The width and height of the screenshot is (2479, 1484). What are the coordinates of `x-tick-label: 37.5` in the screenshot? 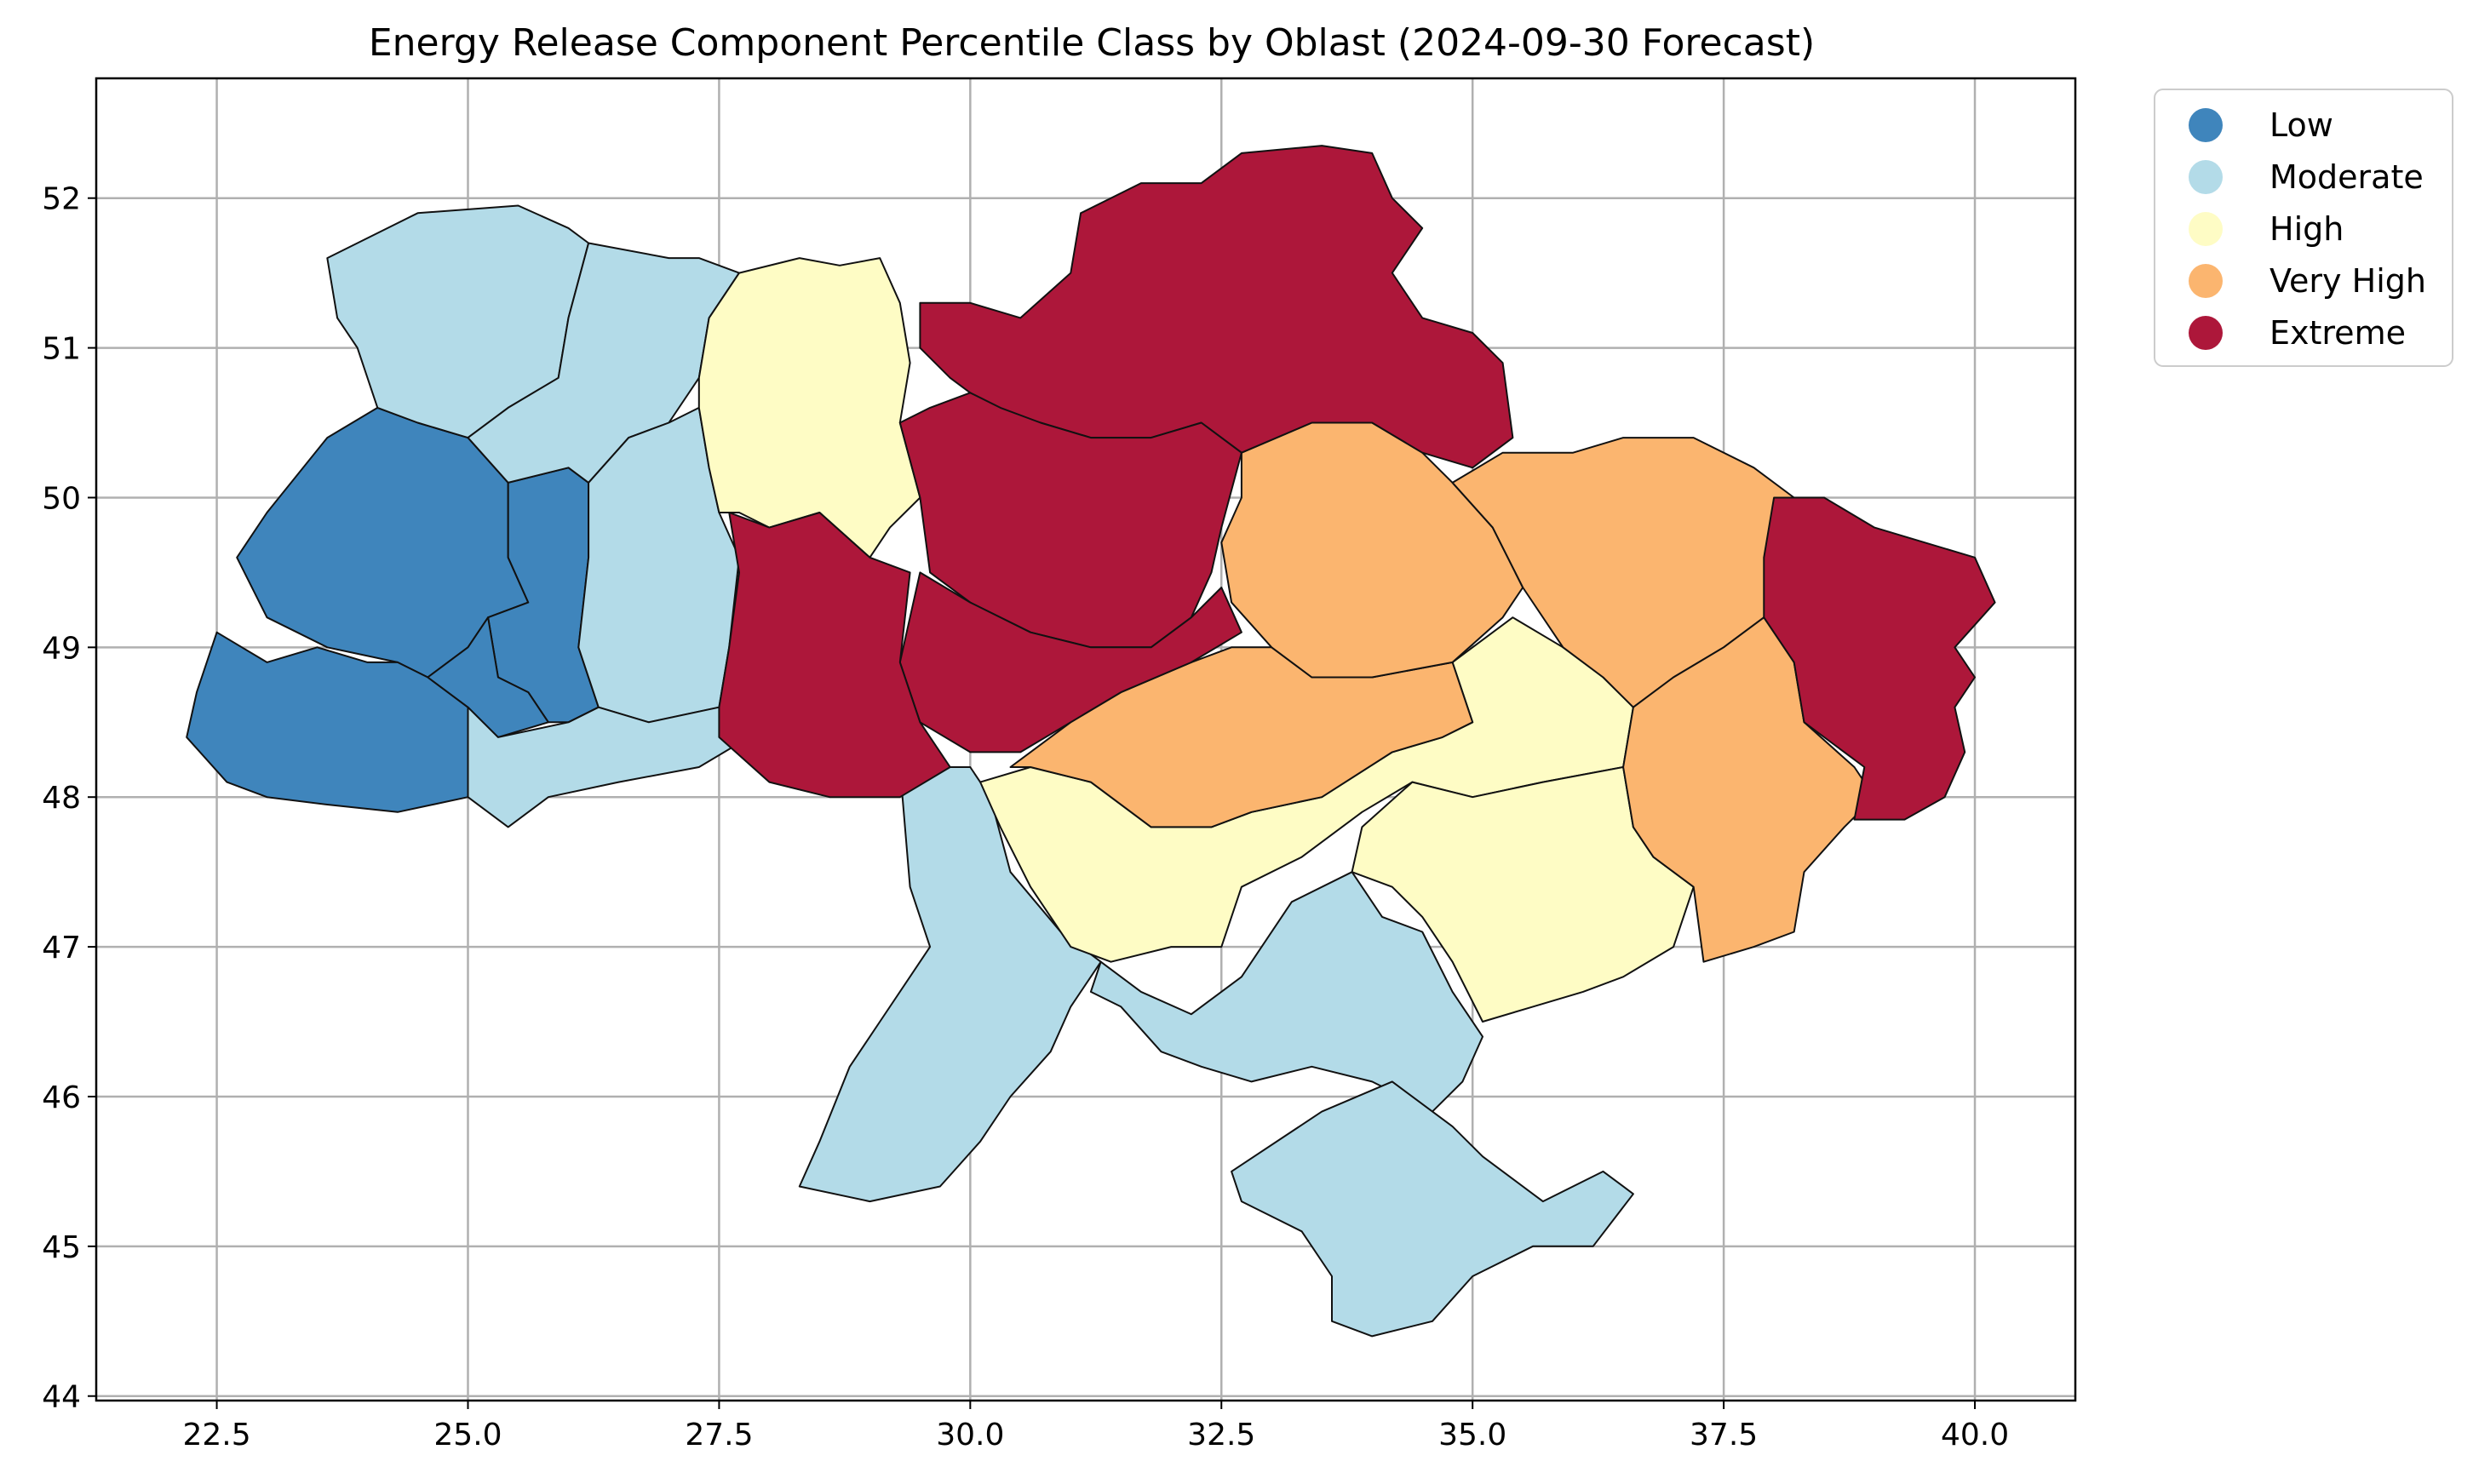 It's located at (1724, 1435).